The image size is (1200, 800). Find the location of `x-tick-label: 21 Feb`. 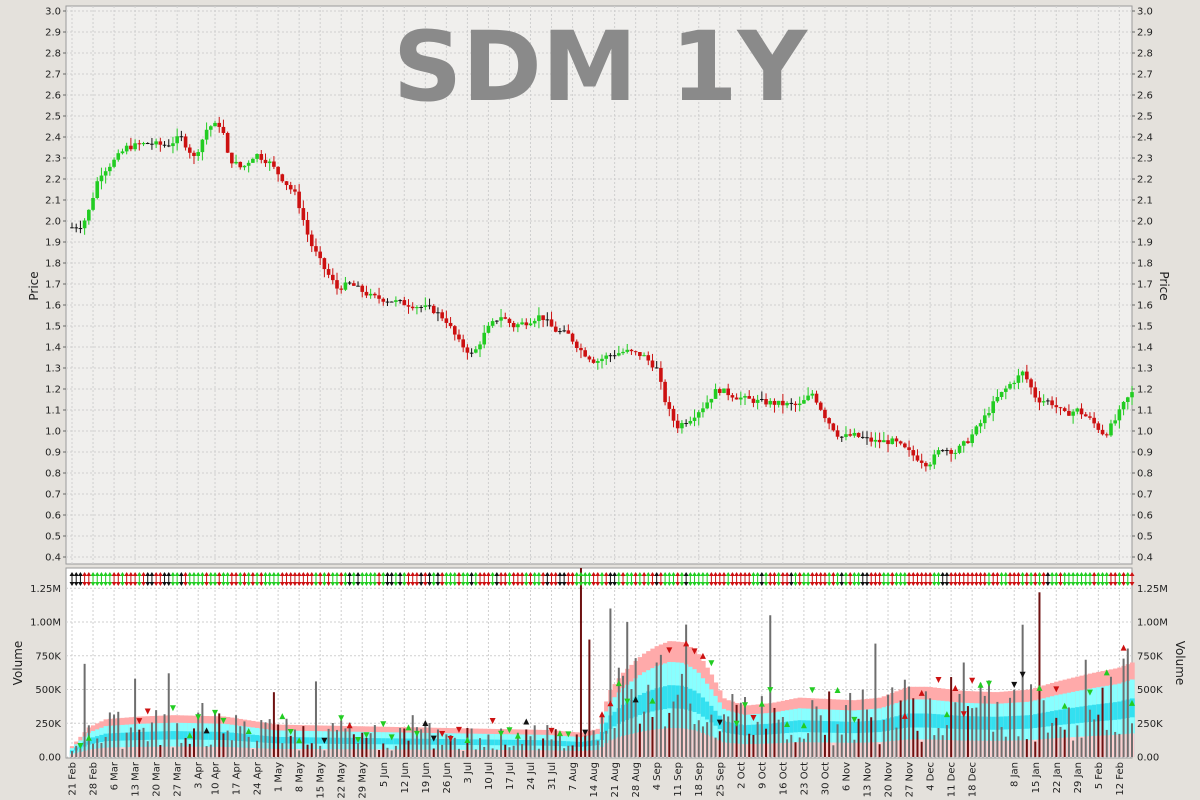

x-tick-label: 21 Feb is located at coordinates (73, 779).